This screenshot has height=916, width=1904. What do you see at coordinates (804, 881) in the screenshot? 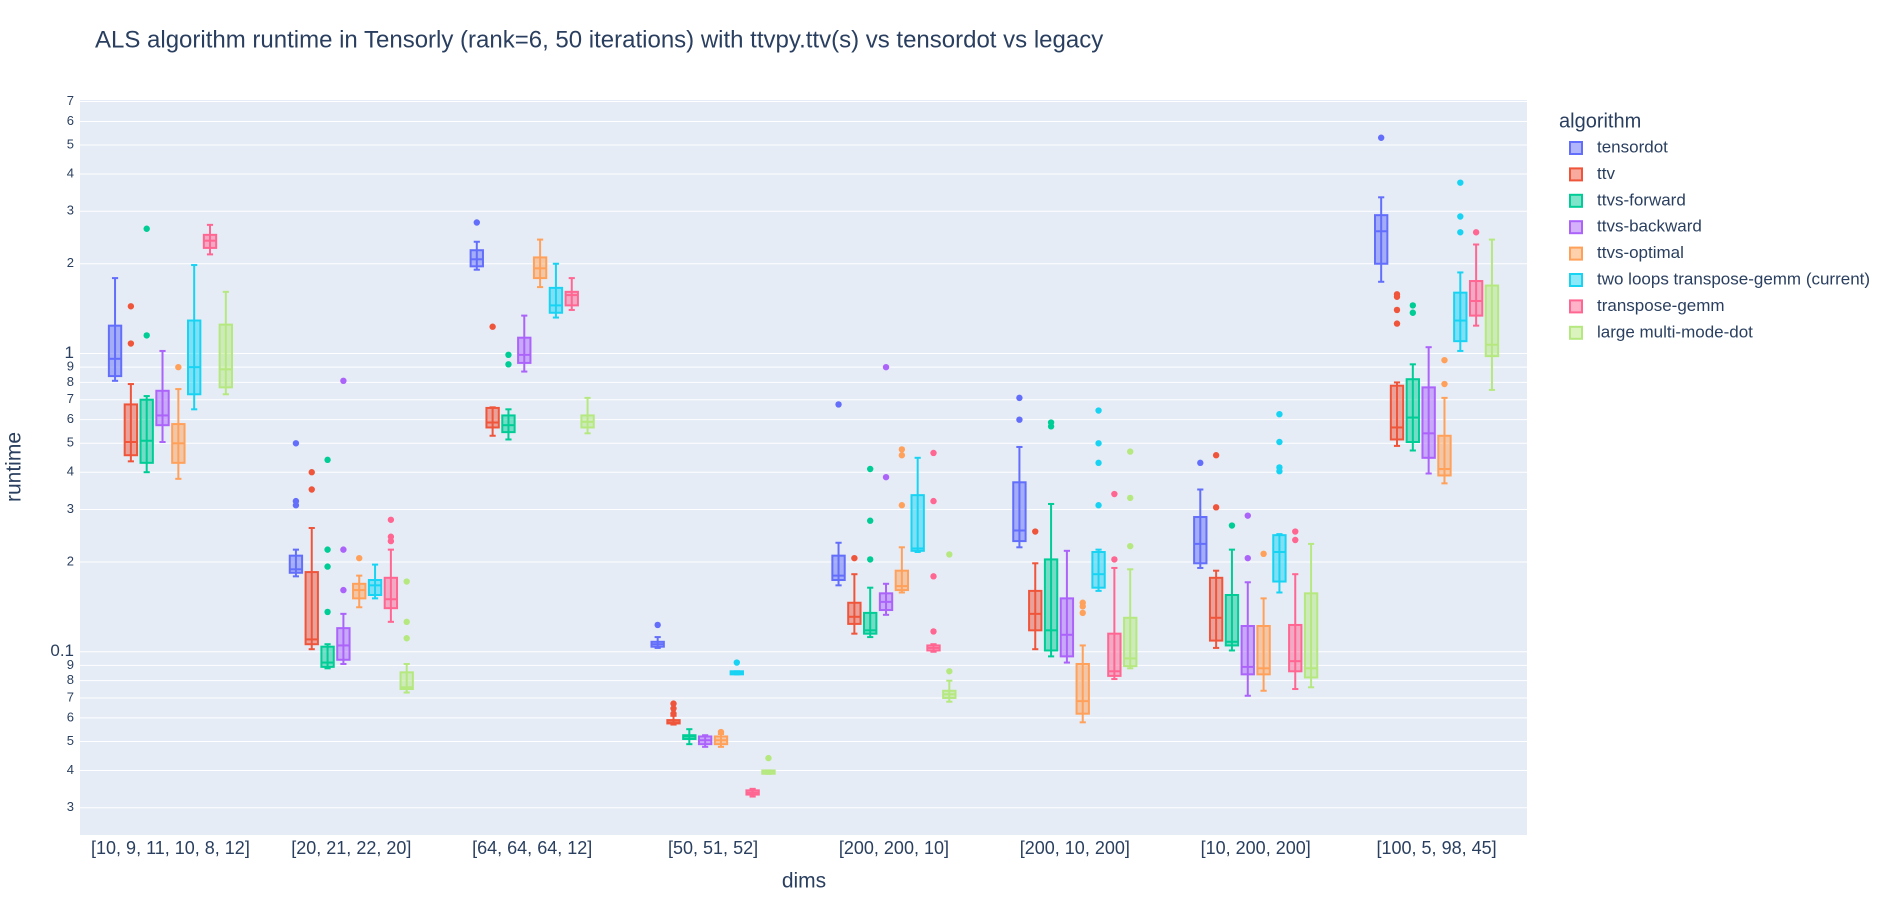
I see `x-axis-title: dims` at bounding box center [804, 881].